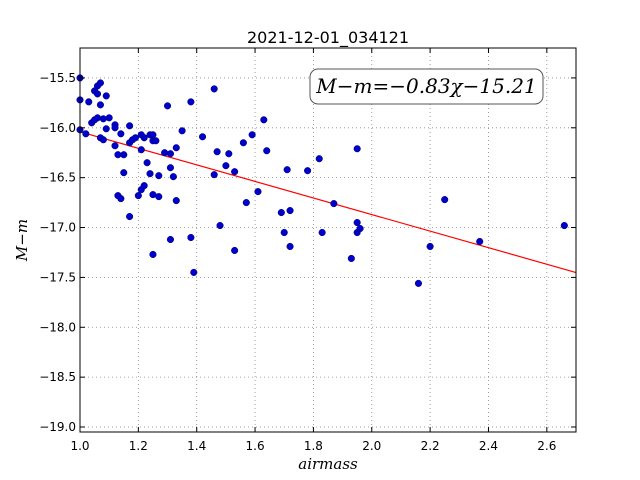 The width and height of the screenshot is (640, 480). I want to click on x-tick-label: 1.4, so click(196, 446).